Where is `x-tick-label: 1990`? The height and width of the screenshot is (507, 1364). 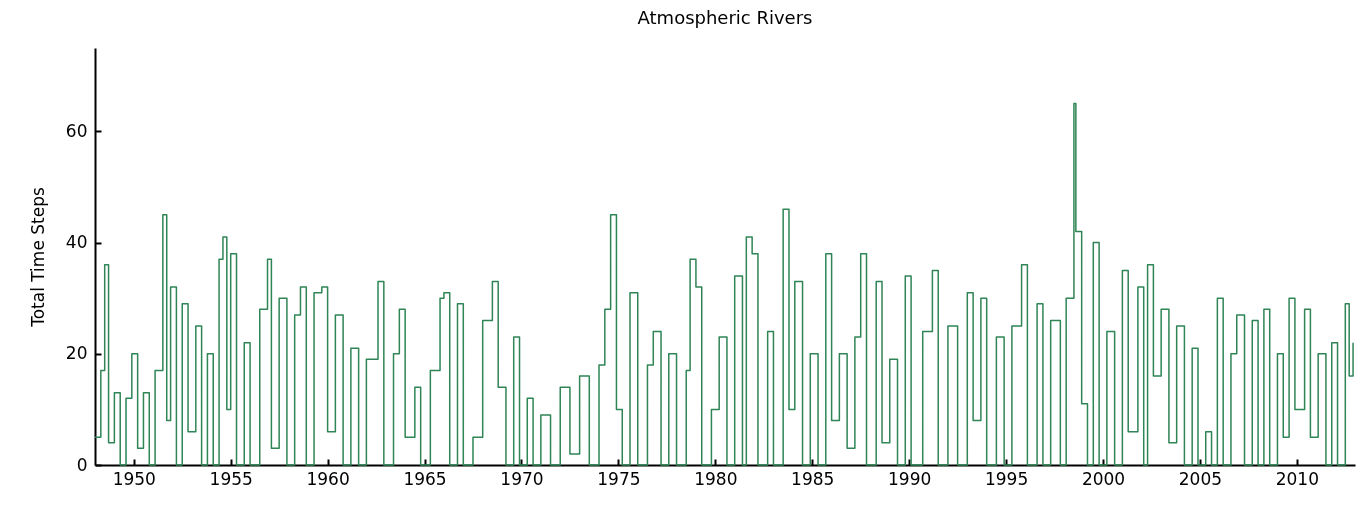
x-tick-label: 1990 is located at coordinates (910, 478).